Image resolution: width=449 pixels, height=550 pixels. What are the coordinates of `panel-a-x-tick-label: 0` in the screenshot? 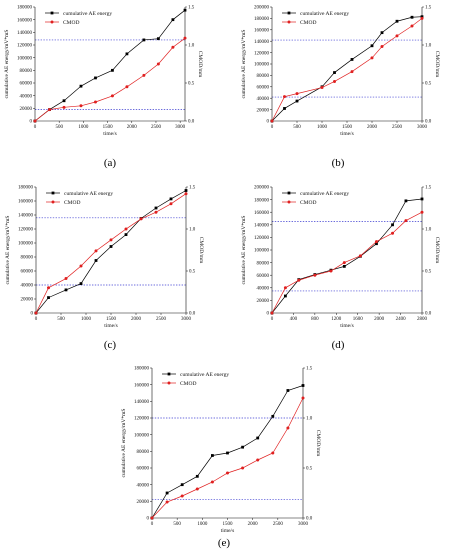 It's located at (35, 127).